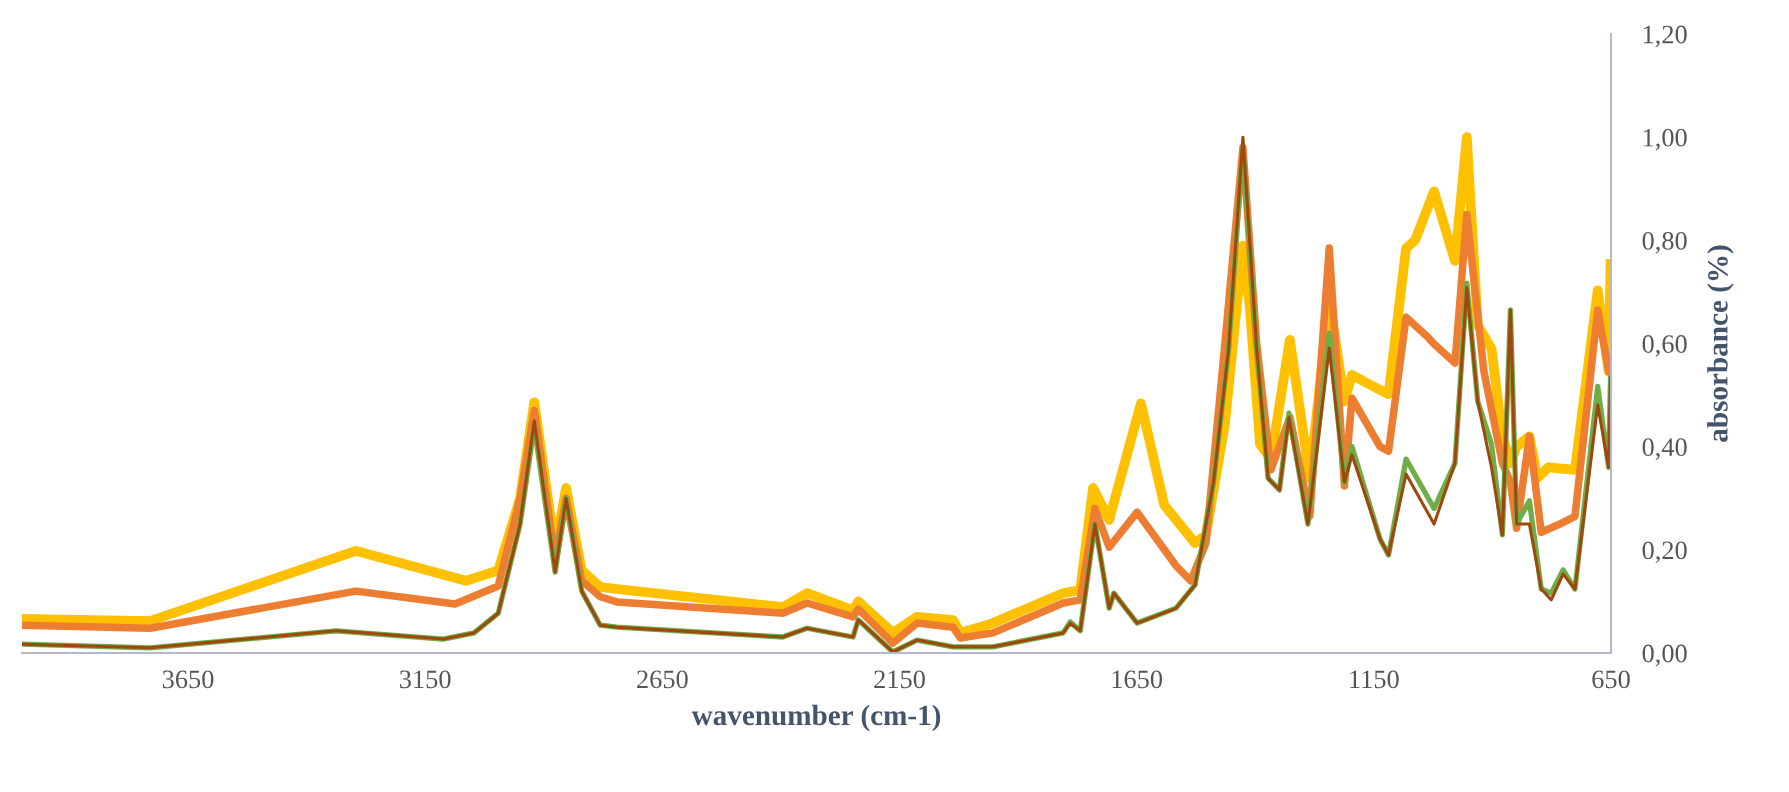  I want to click on y-tick-label: 0,40, so click(1664, 449).